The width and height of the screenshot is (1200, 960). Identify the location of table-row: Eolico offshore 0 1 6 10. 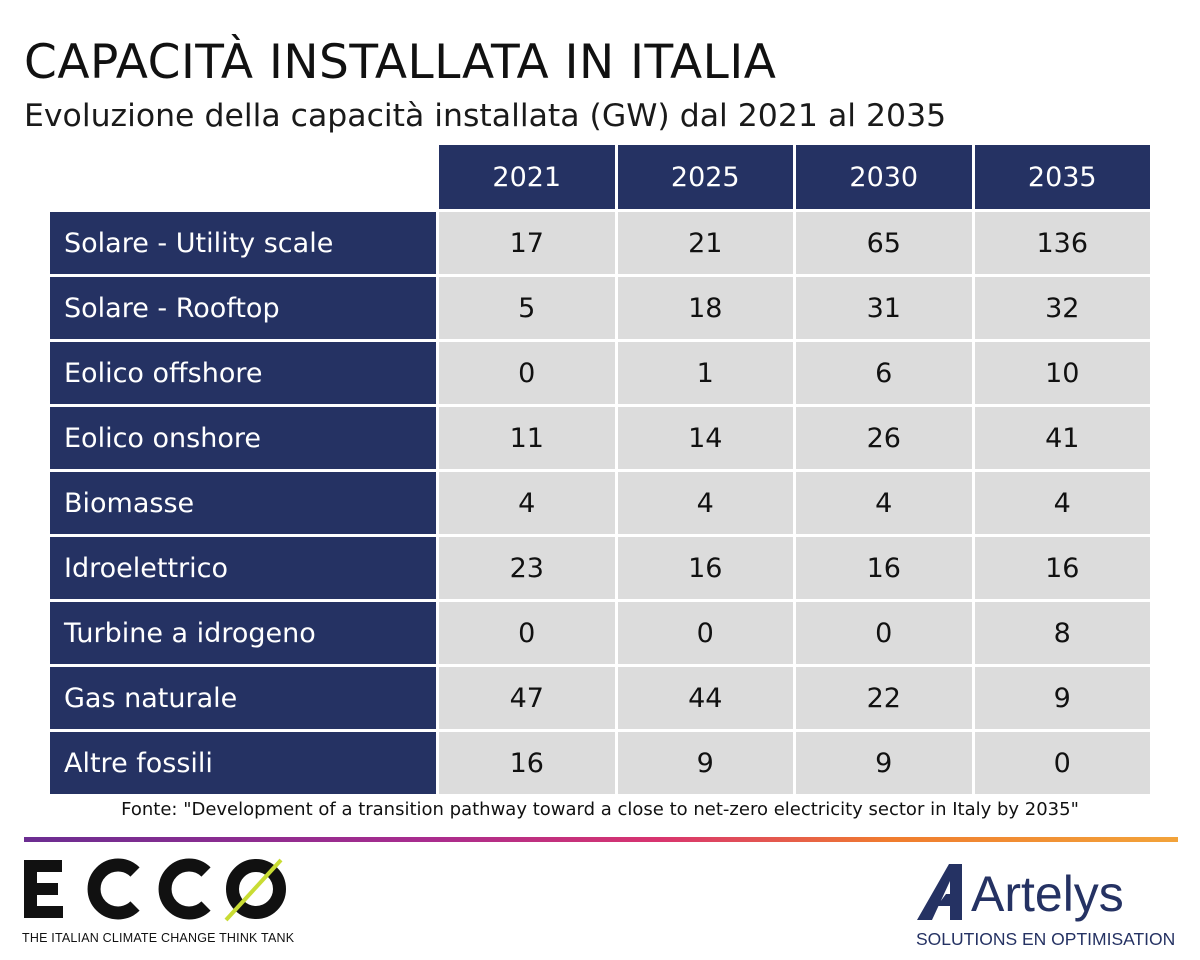
(600, 371).